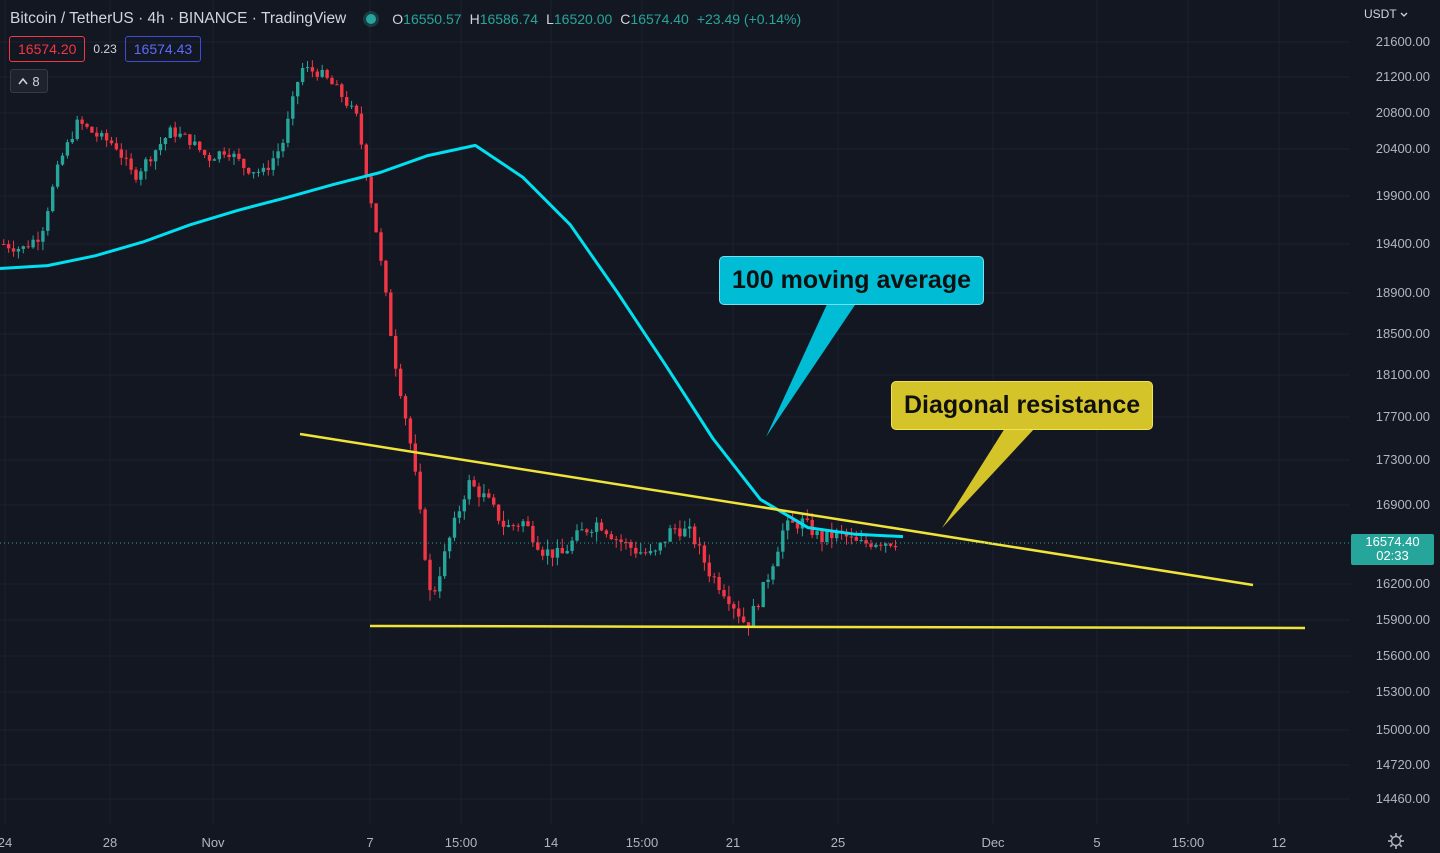 The height and width of the screenshot is (853, 1440). Describe the element at coordinates (550, 19) in the screenshot. I see `low-label: L` at that location.